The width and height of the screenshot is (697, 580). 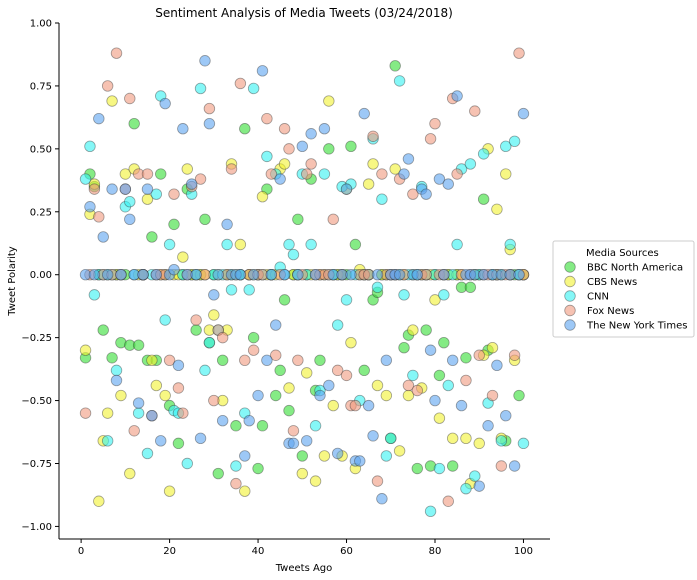 I want to click on legend-title: Media Sources, so click(x=622, y=253).